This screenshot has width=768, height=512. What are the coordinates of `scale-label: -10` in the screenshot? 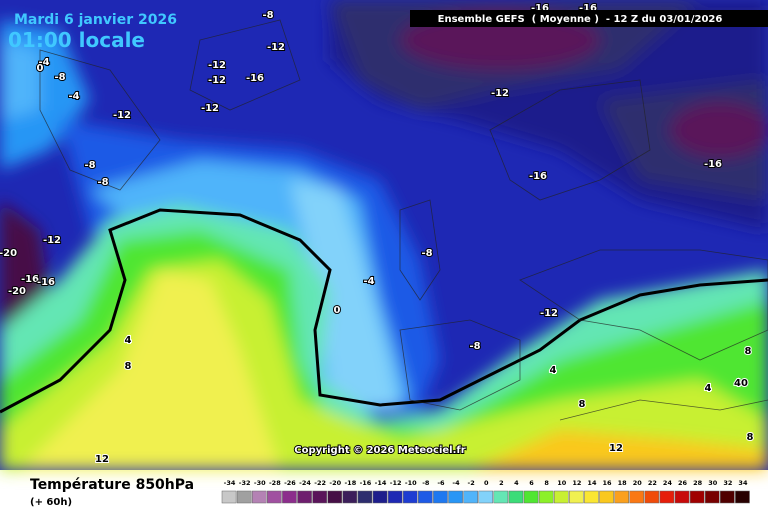 It's located at (411, 483).